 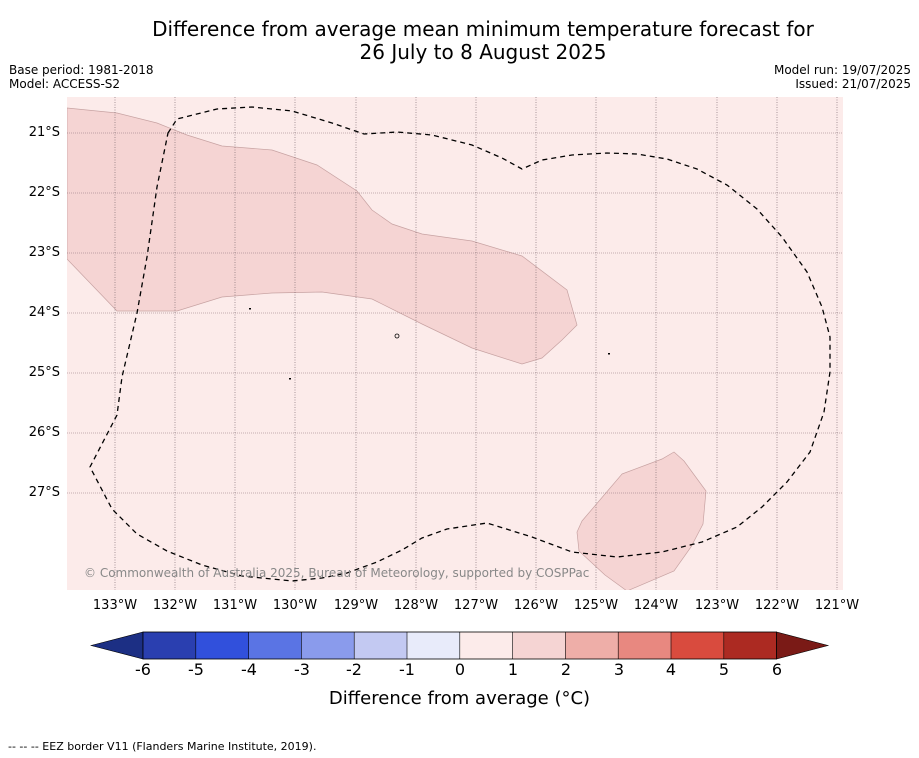 What do you see at coordinates (44, 432) in the screenshot?
I see `lat-label: 26°S` at bounding box center [44, 432].